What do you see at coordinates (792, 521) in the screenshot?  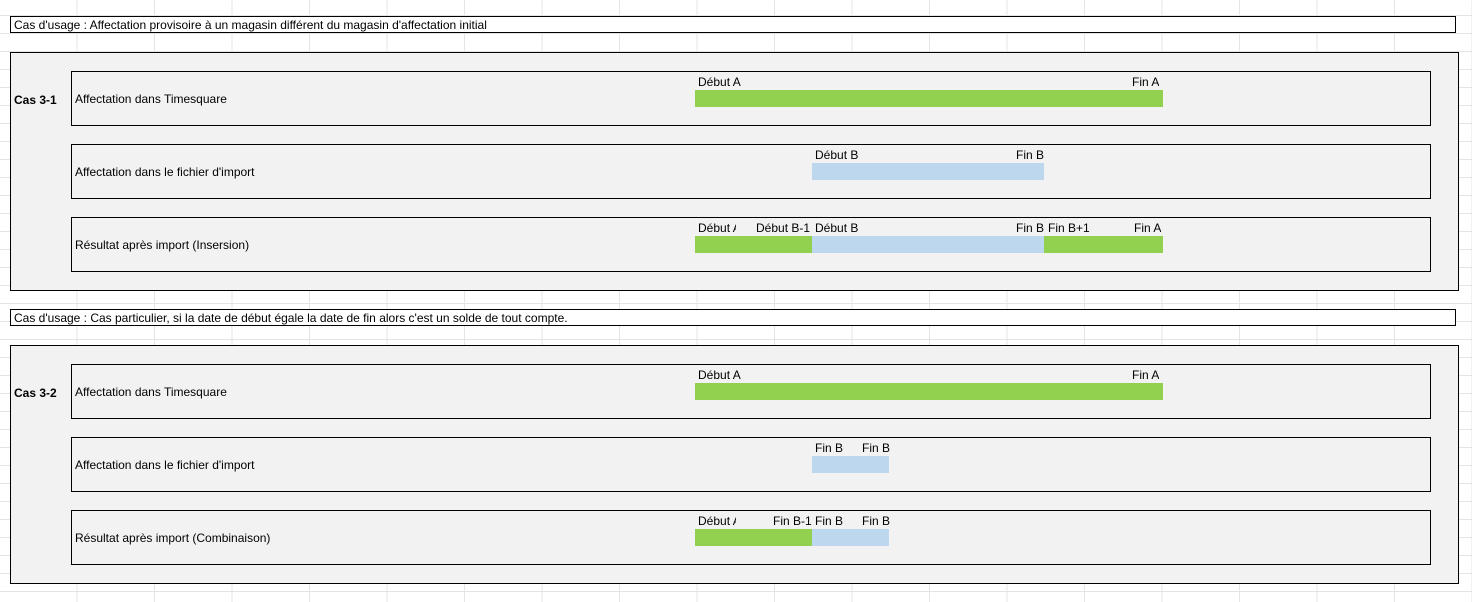 I see `marker-label: Fin B-1` at bounding box center [792, 521].